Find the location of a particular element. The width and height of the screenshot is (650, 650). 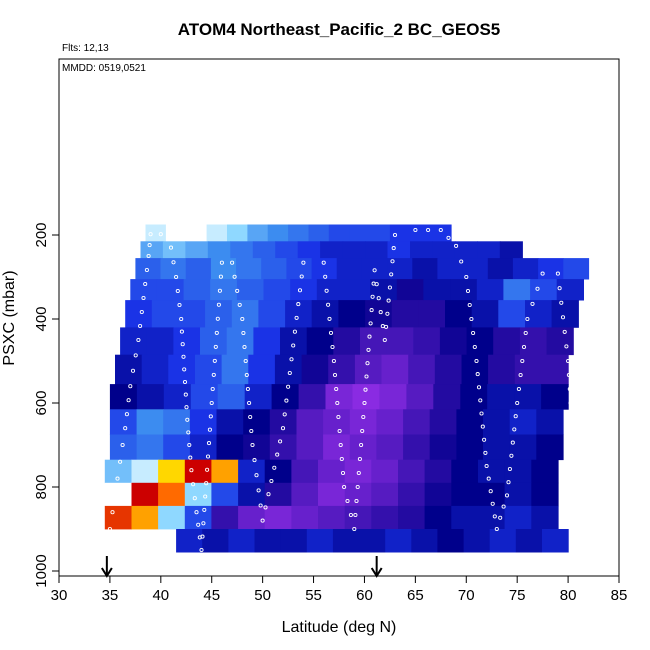

down-arrow-icon is located at coordinates (107, 567).